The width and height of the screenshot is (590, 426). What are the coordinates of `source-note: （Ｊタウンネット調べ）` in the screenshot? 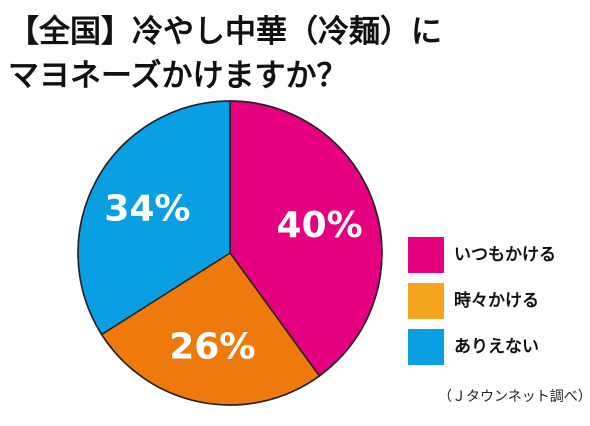 It's located at (514, 397).